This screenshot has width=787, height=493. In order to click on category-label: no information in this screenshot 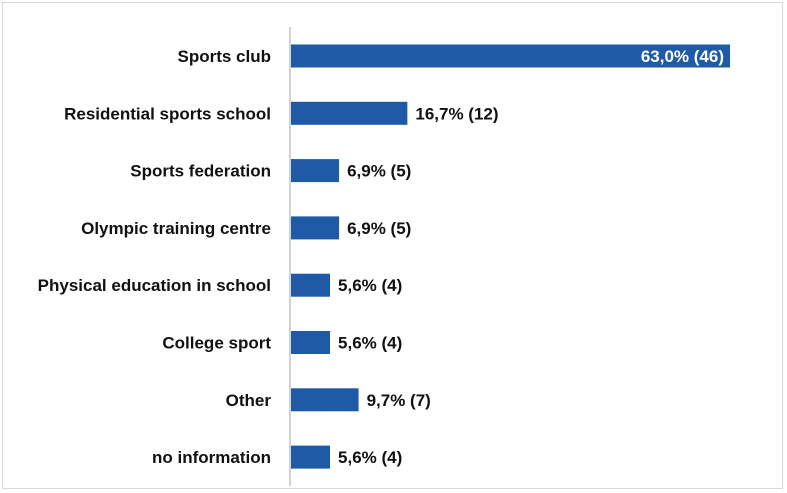, I will do `click(211, 457)`.